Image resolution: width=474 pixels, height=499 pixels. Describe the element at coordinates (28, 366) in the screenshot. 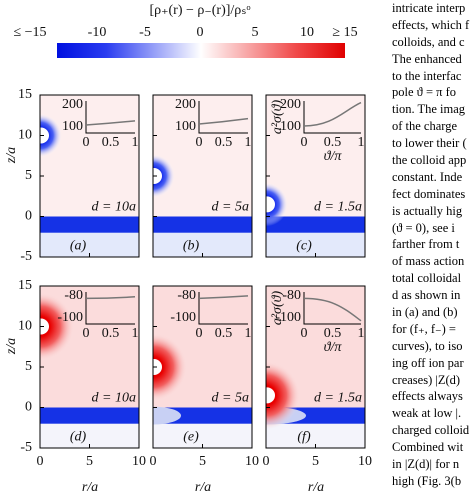

I see `y-tick-label: 5` at that location.